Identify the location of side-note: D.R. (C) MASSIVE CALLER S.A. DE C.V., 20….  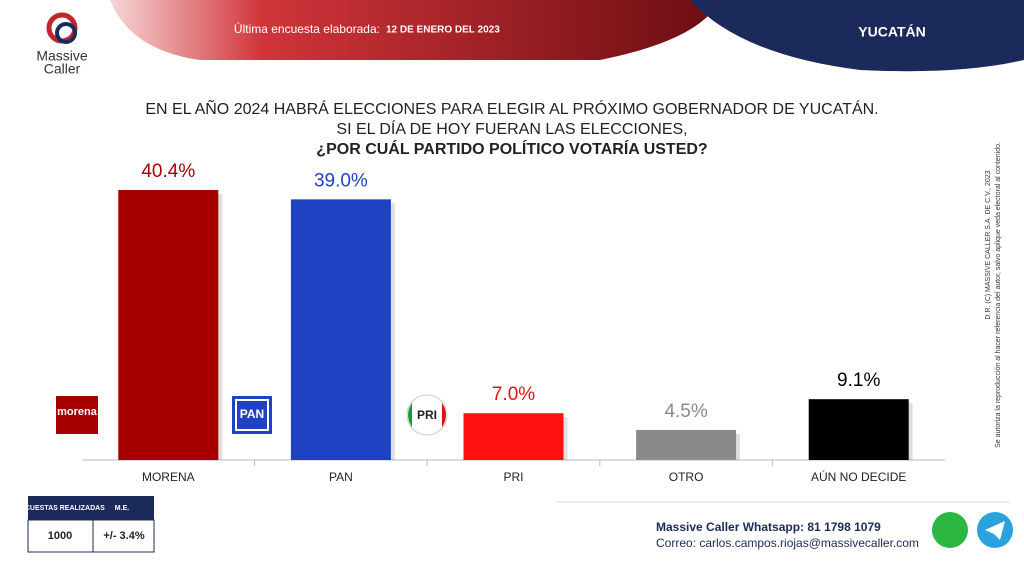
(988, 244).